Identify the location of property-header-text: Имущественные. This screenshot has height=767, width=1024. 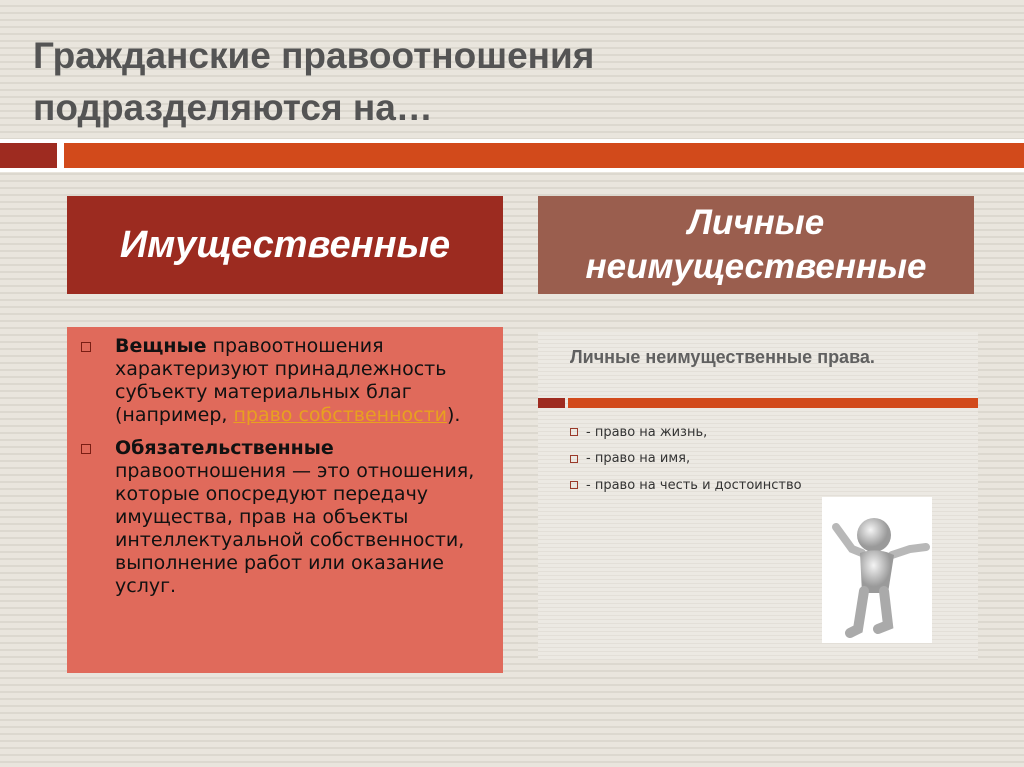
(285, 244).